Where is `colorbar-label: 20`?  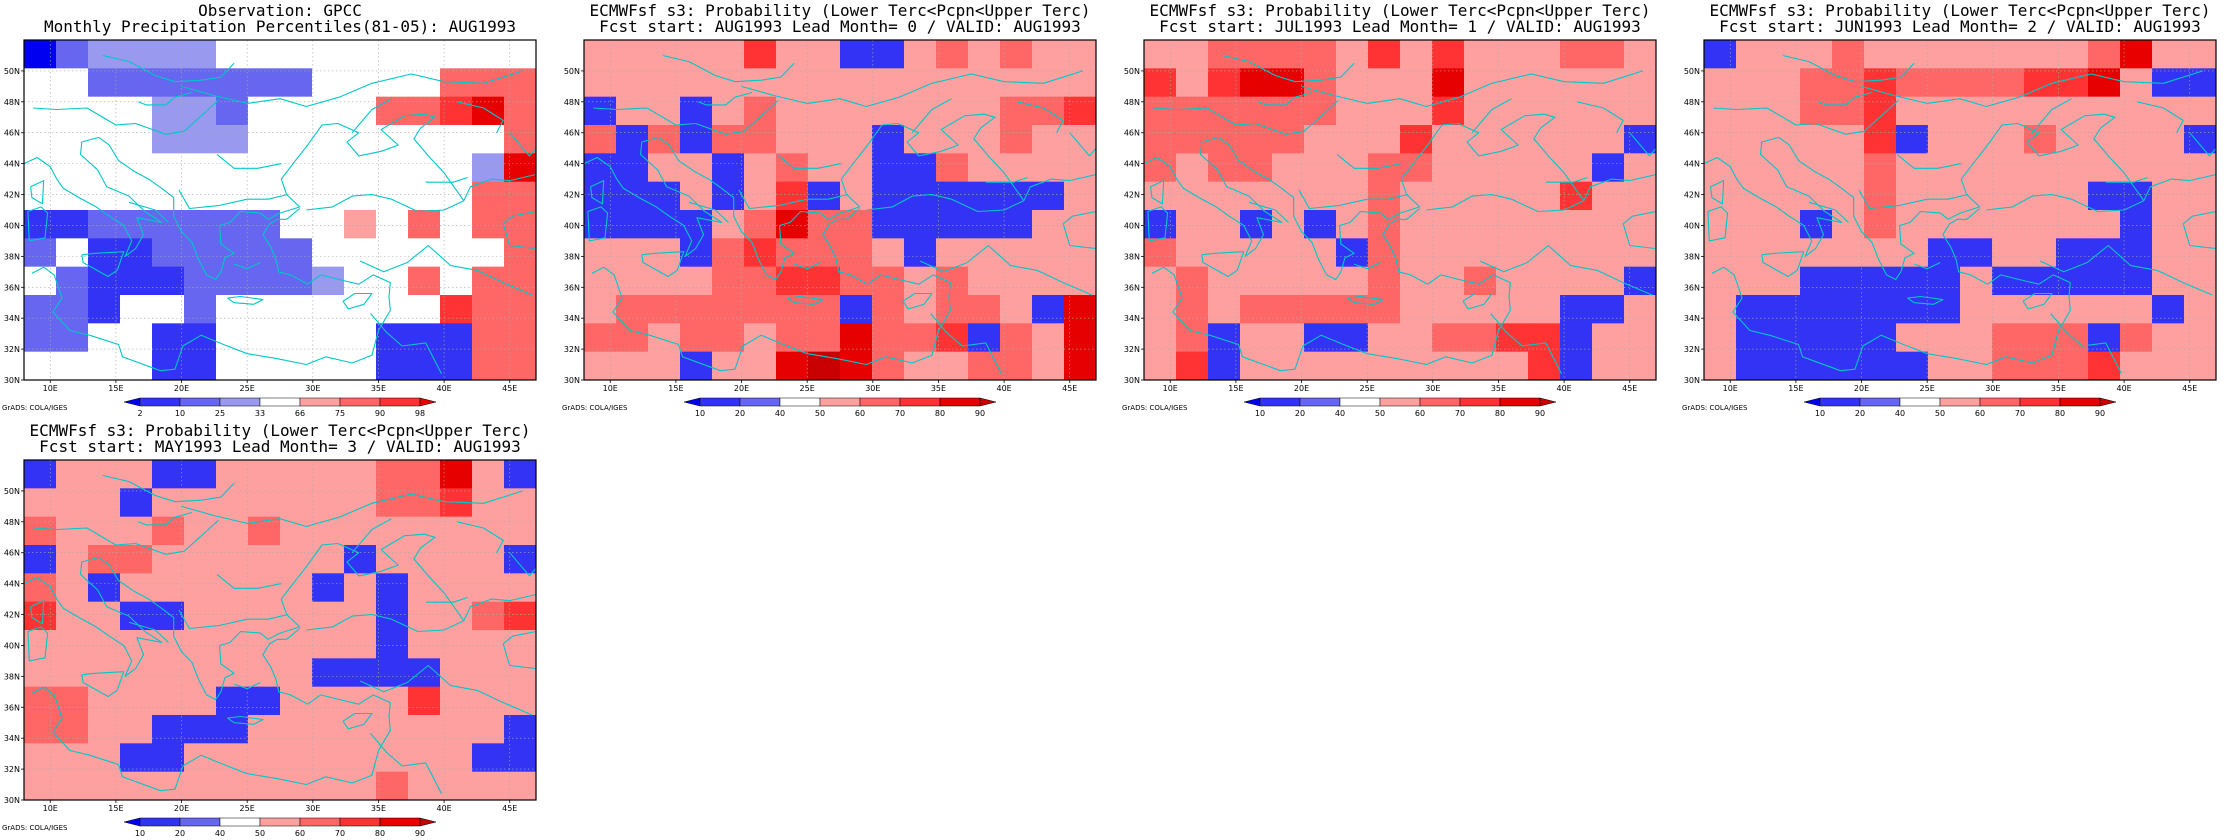 colorbar-label: 20 is located at coordinates (180, 833).